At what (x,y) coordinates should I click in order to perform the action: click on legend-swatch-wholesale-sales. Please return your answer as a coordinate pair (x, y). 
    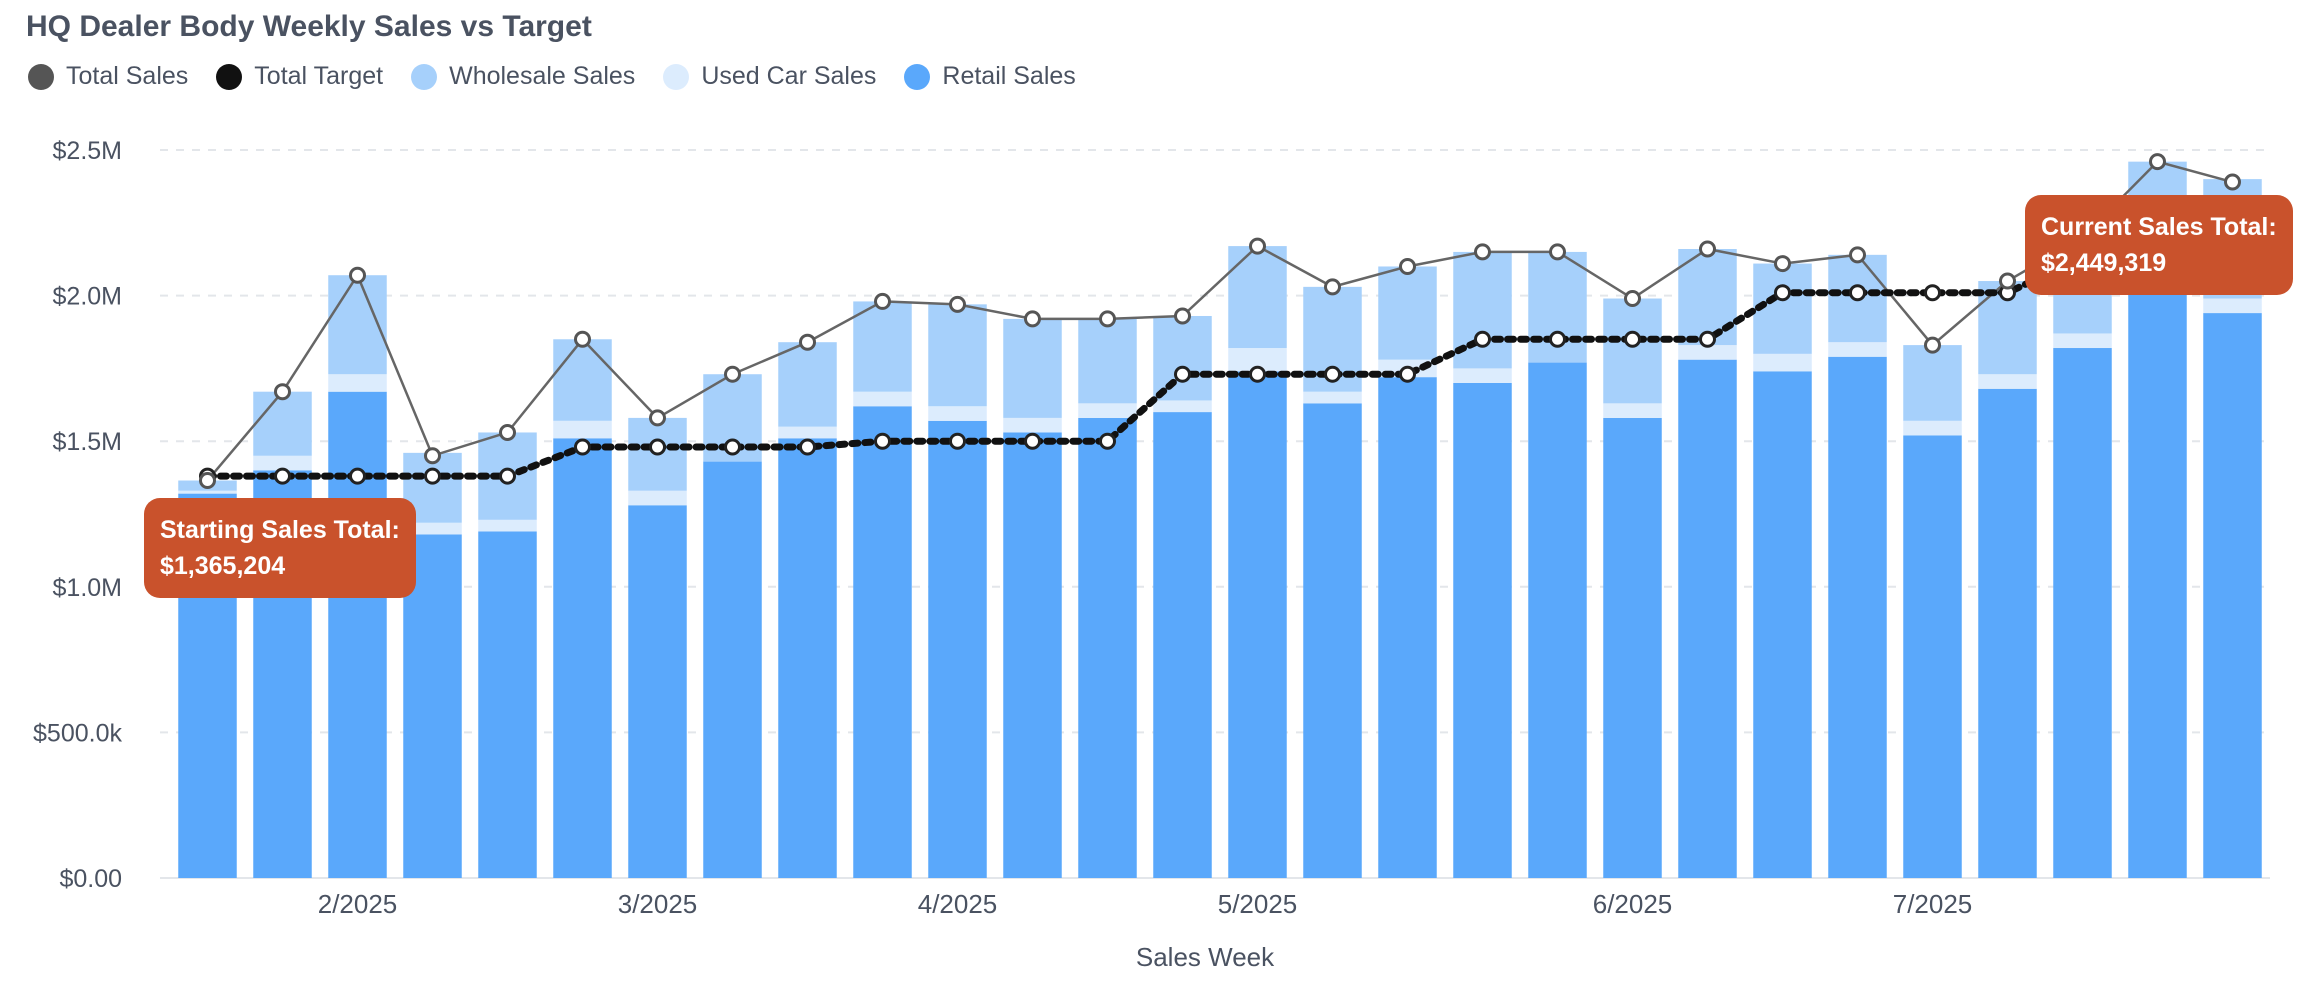
    Looking at the image, I should click on (424, 76).